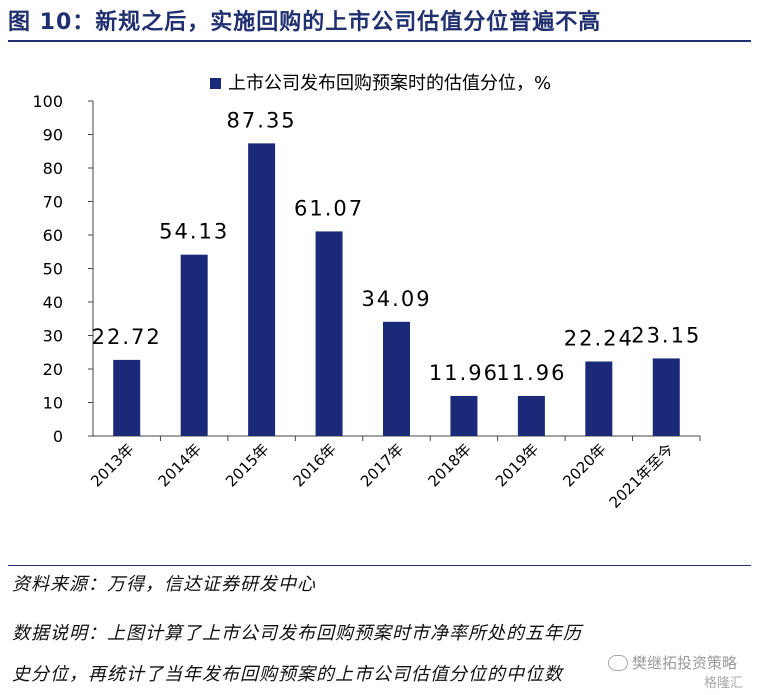  What do you see at coordinates (389, 83) in the screenshot?
I see `legend-label: 上市公司发布回购预案时的估值分位，%` at bounding box center [389, 83].